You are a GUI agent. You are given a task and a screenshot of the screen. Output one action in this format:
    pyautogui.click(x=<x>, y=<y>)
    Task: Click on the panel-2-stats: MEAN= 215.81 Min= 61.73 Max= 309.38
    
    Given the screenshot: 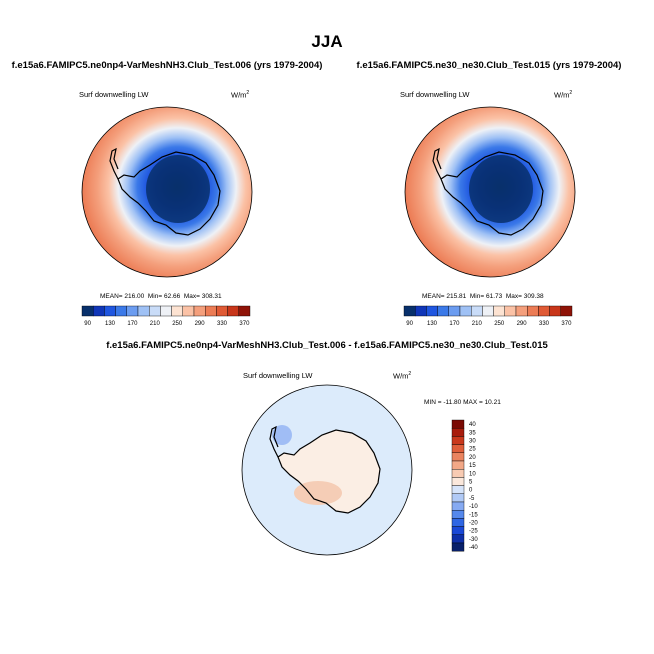 What is the action you would take?
    pyautogui.click(x=483, y=296)
    